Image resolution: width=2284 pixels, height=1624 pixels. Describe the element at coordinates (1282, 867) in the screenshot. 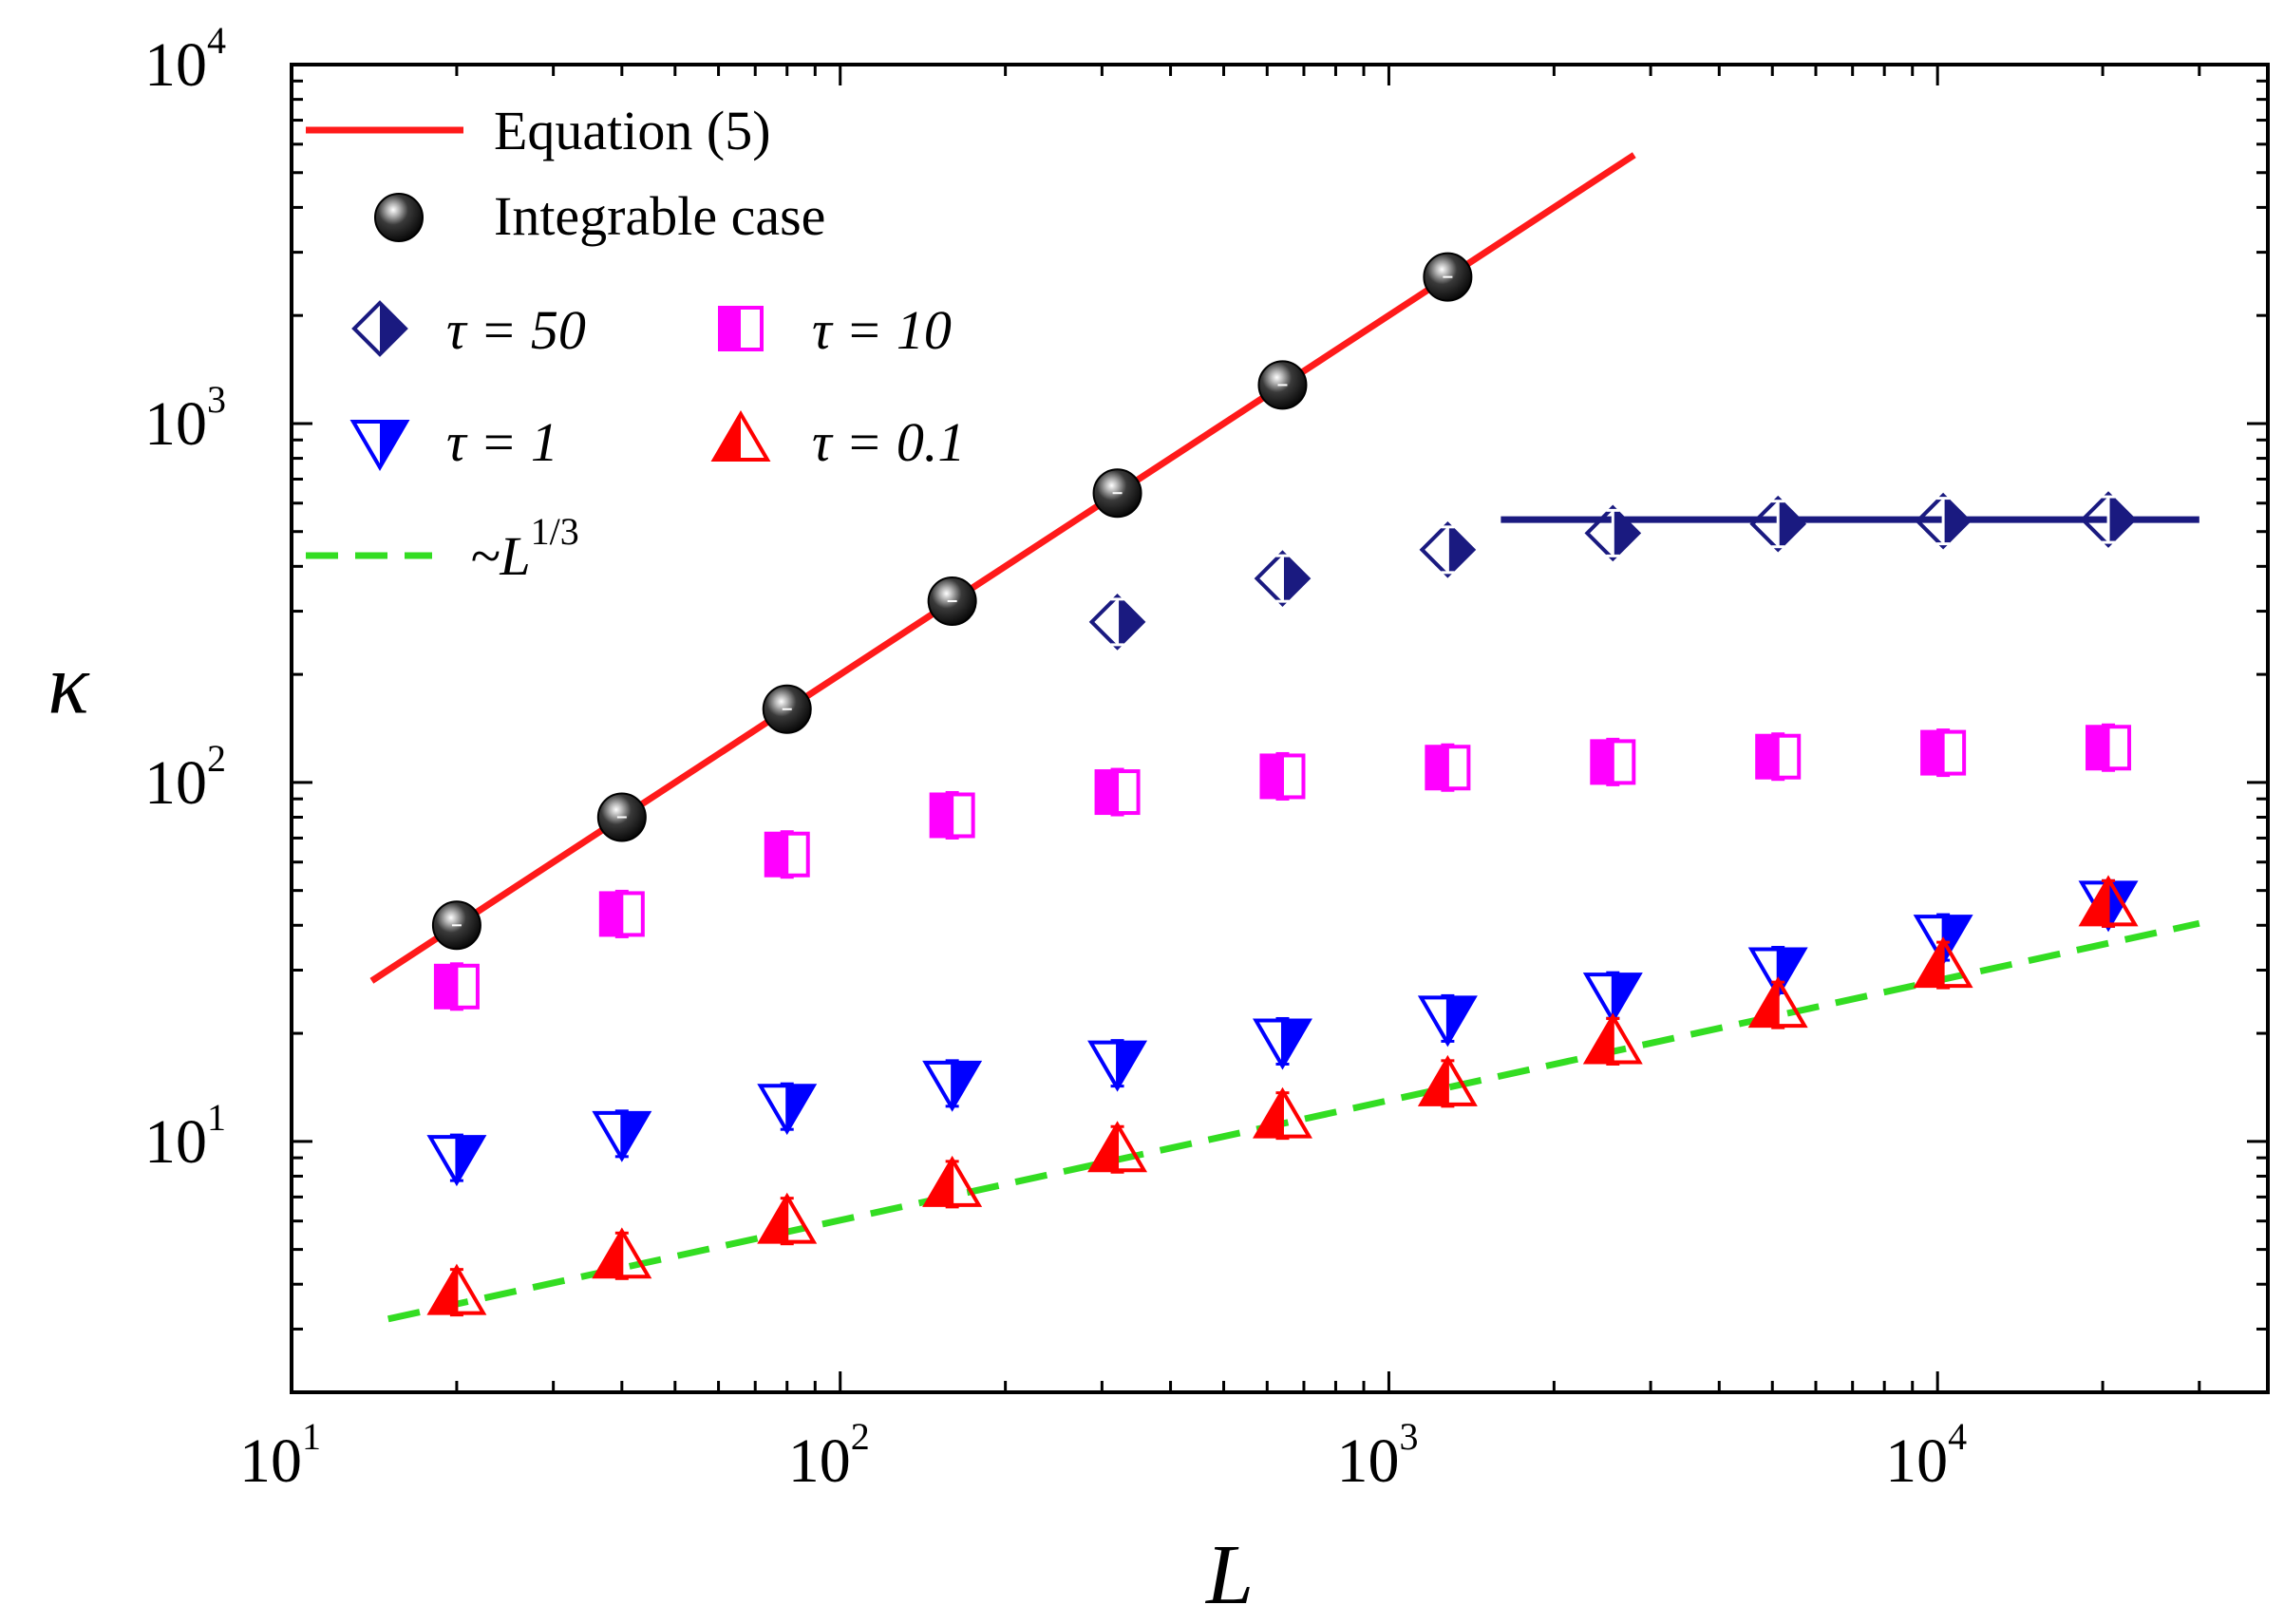

I see `series--10` at that location.